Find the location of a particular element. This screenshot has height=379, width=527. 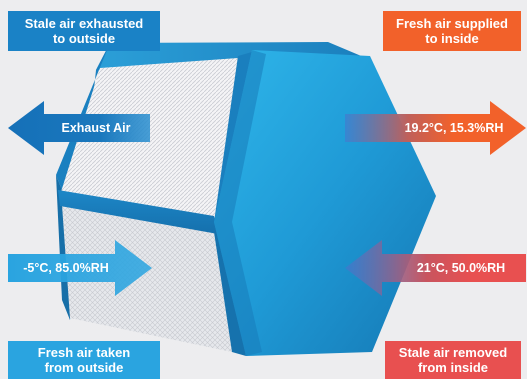

supply-arrow is located at coordinates (435, 128).